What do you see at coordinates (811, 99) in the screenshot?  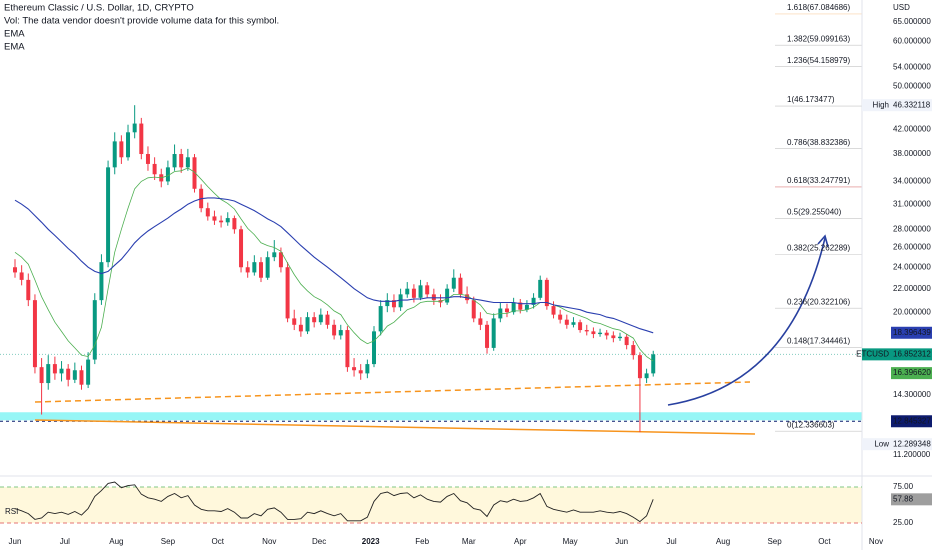 I see `fib-label: 1(46.173477)` at bounding box center [811, 99].